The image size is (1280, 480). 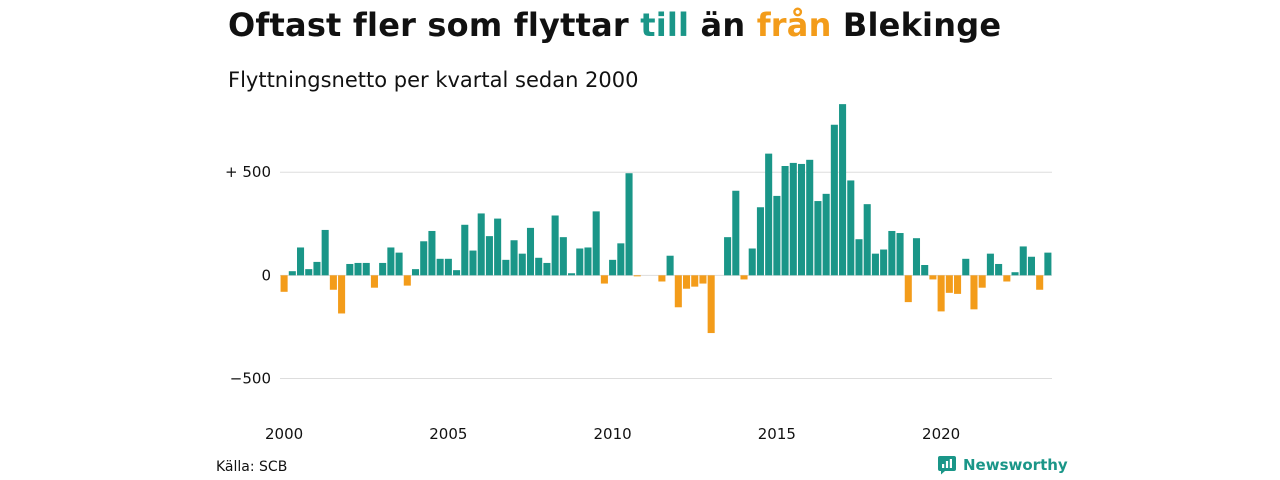 I want to click on x-tick-label: 2010, so click(x=613, y=434).